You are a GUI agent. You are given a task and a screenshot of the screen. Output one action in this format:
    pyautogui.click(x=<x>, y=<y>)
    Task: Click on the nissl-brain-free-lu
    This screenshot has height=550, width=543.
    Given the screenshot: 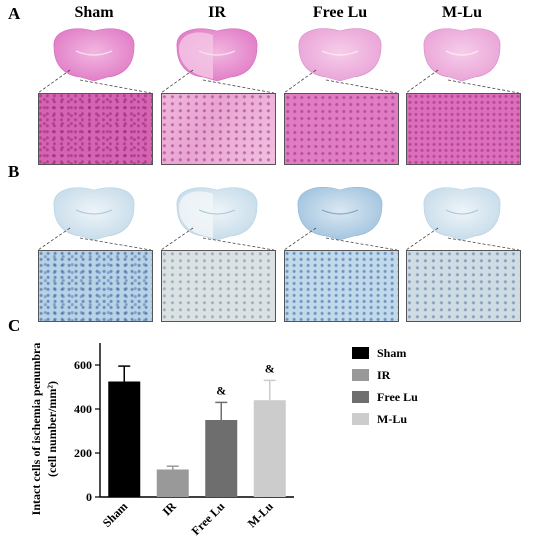 What is the action you would take?
    pyautogui.click(x=340, y=213)
    